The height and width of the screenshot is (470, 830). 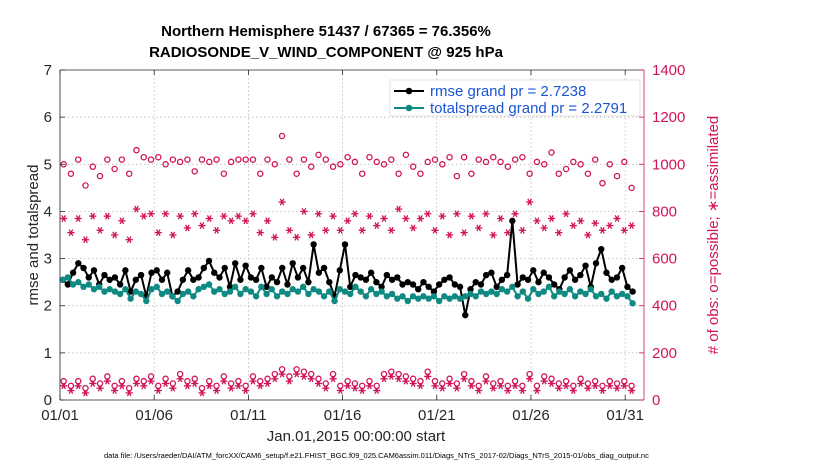 What do you see at coordinates (668, 70) in the screenshot?
I see `y-tick-label-right: 1400` at bounding box center [668, 70].